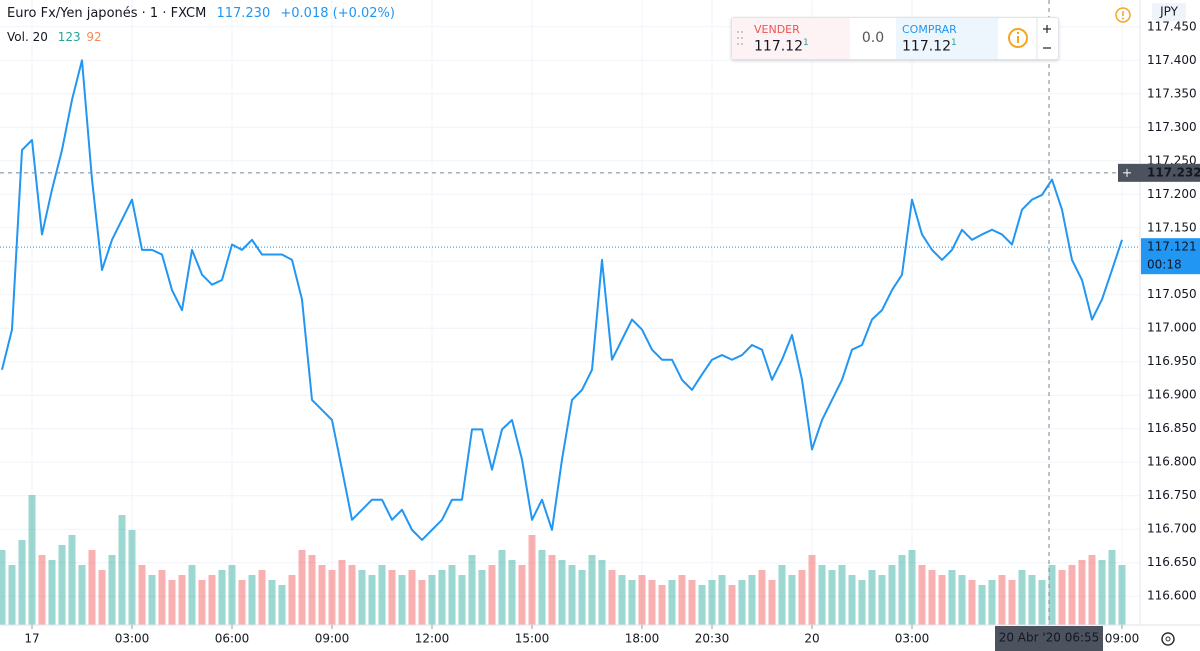 The height and width of the screenshot is (651, 1200). Describe the element at coordinates (926, 46) in the screenshot. I see `buy-price-main: 117.12` at that location.